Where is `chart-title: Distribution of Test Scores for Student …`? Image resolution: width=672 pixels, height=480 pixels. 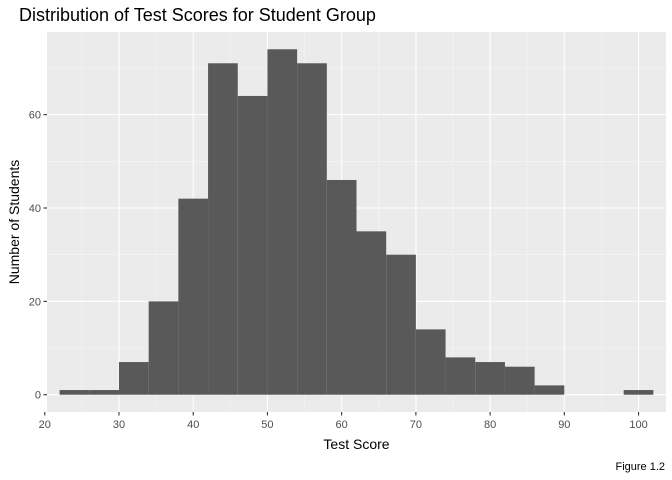
chart-title: Distribution of Test Scores for Student … is located at coordinates (197, 15).